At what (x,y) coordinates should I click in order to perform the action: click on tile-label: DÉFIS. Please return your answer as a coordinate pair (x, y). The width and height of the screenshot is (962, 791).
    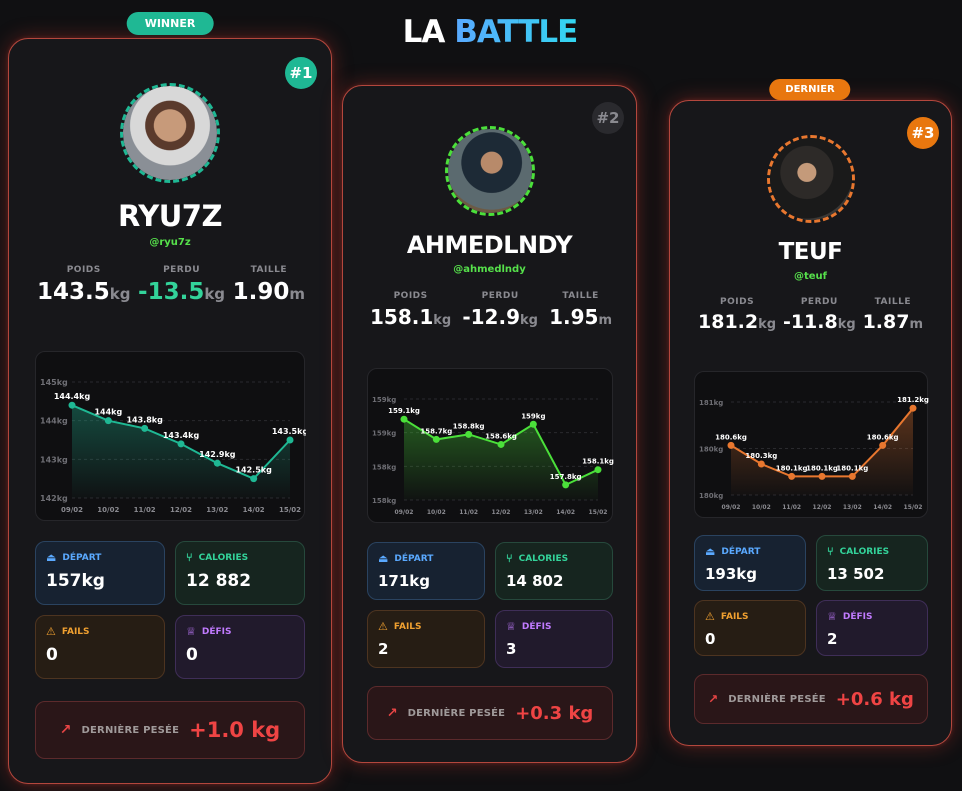
    Looking at the image, I should click on (536, 626).